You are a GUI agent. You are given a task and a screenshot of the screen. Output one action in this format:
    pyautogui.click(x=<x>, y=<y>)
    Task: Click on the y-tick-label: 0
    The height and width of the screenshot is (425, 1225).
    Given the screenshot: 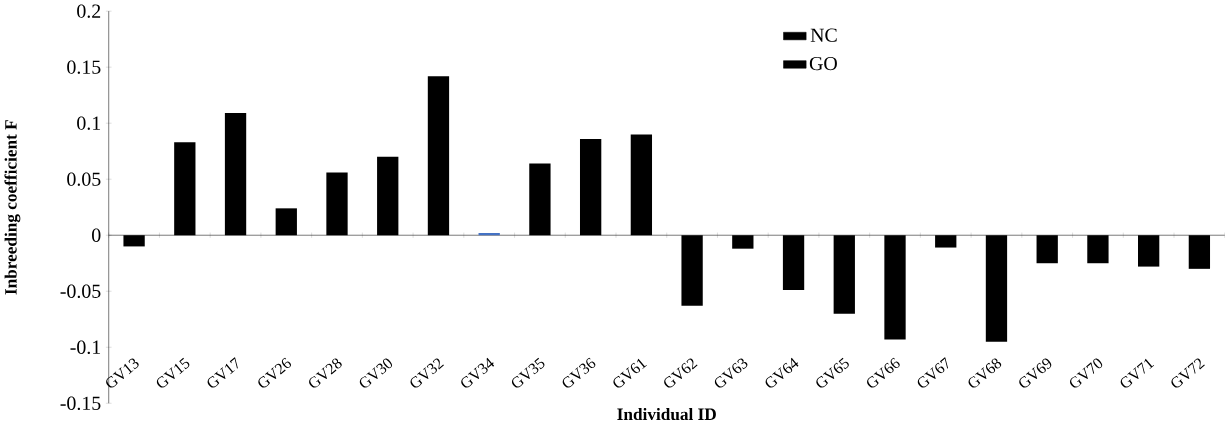 What is the action you would take?
    pyautogui.click(x=96, y=235)
    